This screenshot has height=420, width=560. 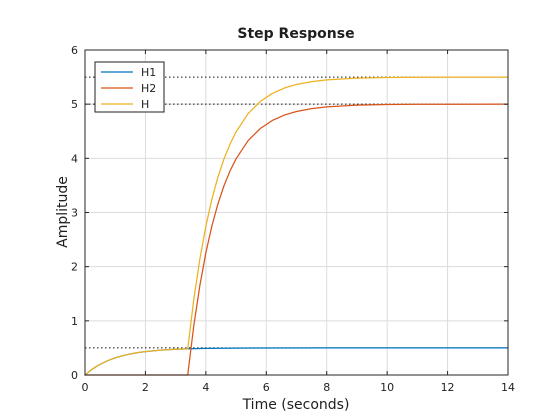 I want to click on x-tick-label: 6, so click(x=266, y=387).